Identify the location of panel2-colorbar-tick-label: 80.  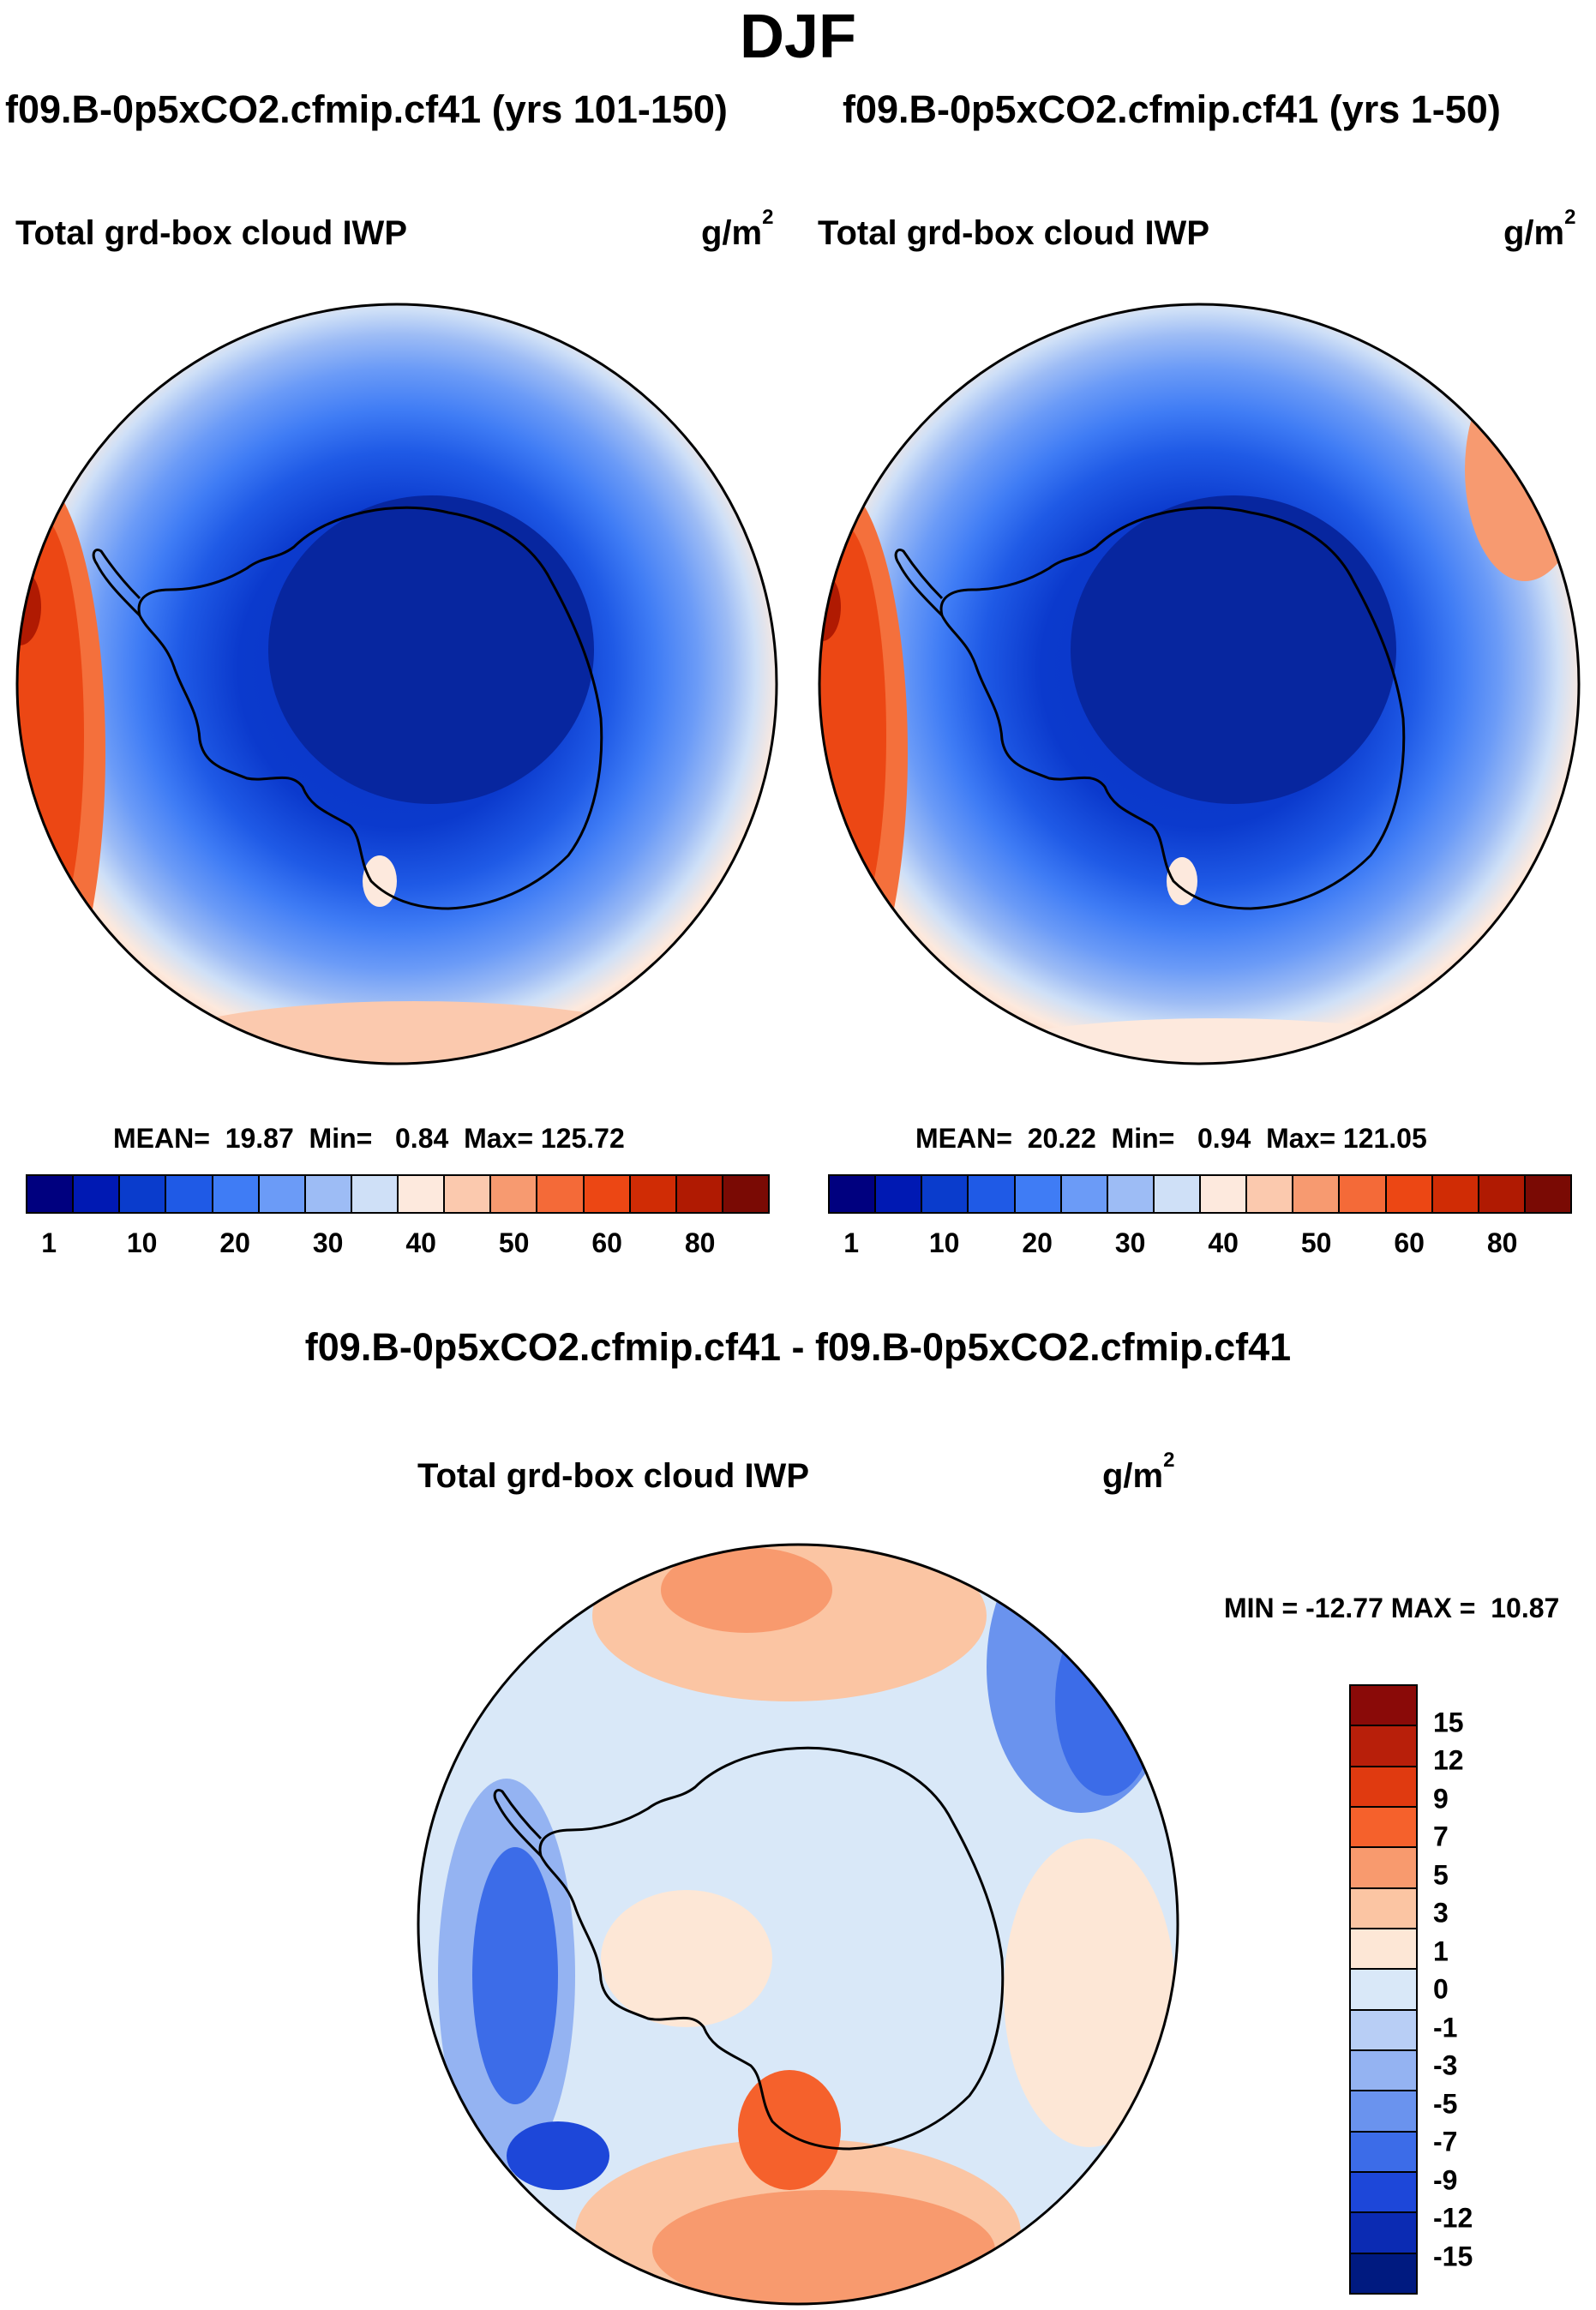
(1502, 1242).